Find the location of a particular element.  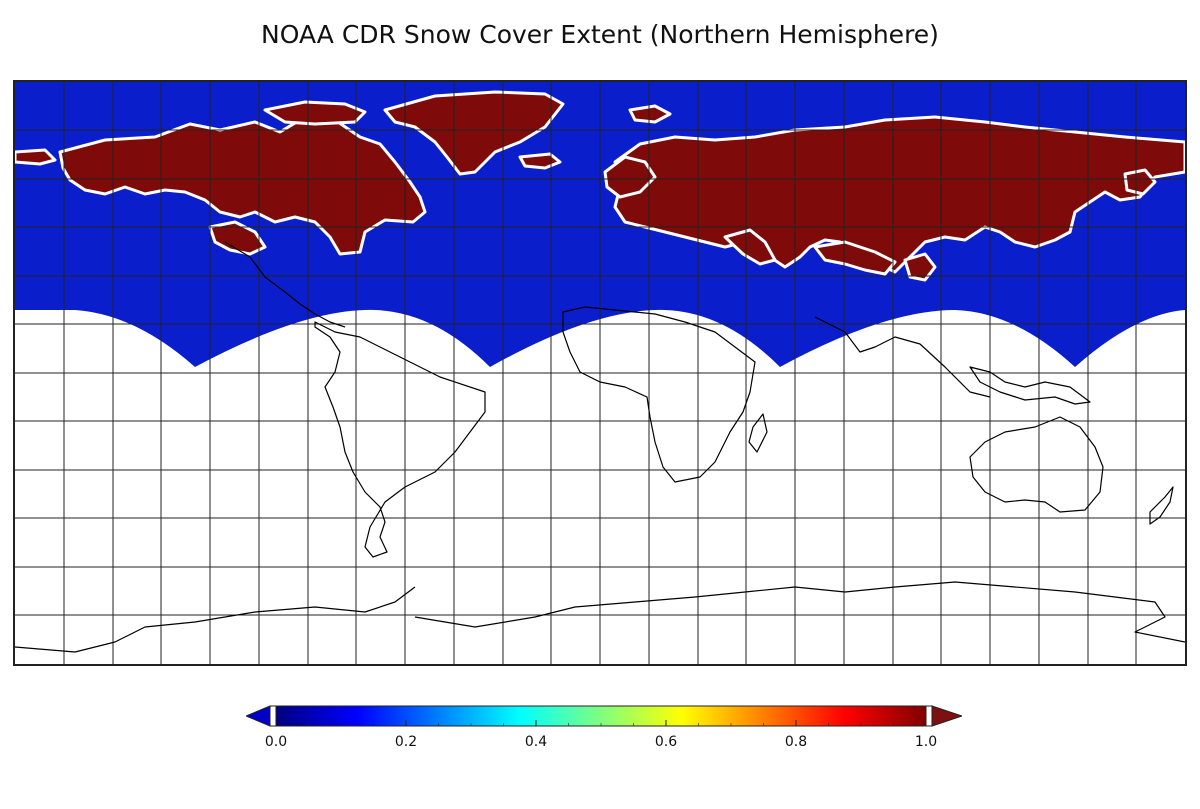

colorbar-extend-min-arrow is located at coordinates (258, 716).